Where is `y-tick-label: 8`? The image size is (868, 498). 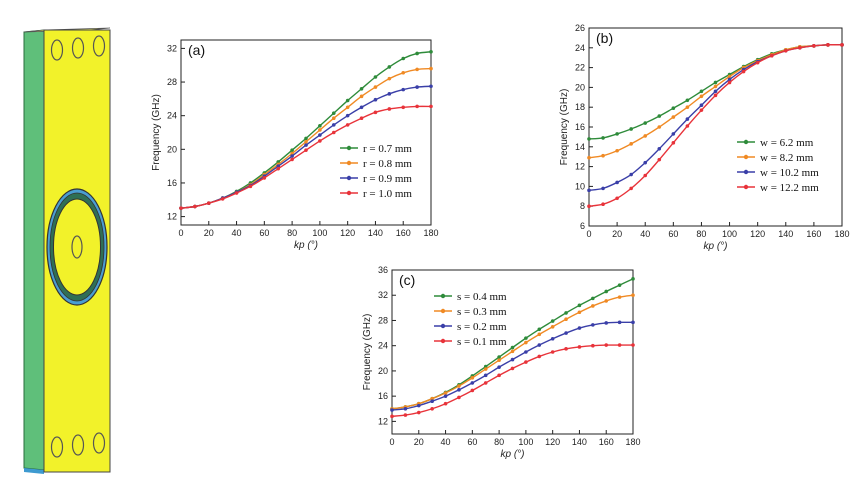
y-tick-label: 8 is located at coordinates (582, 206).